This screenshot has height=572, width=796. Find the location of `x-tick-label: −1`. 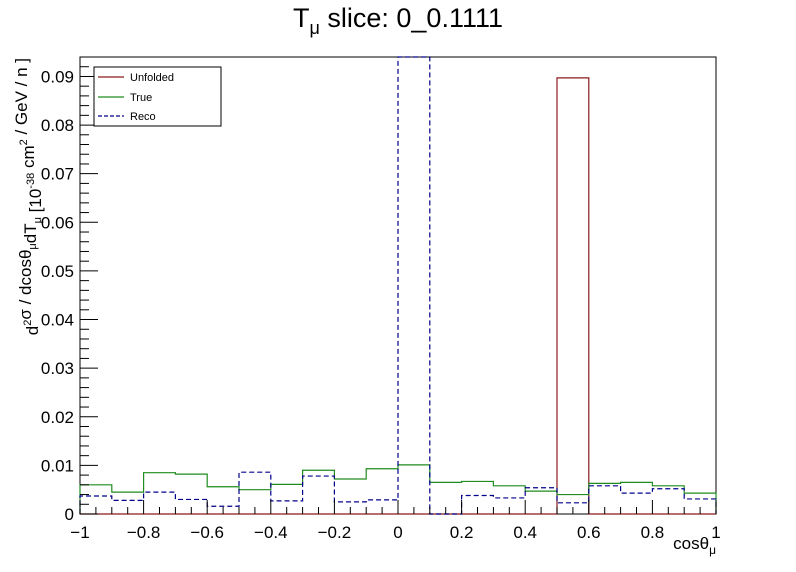

x-tick-label: −1 is located at coordinates (79, 532).